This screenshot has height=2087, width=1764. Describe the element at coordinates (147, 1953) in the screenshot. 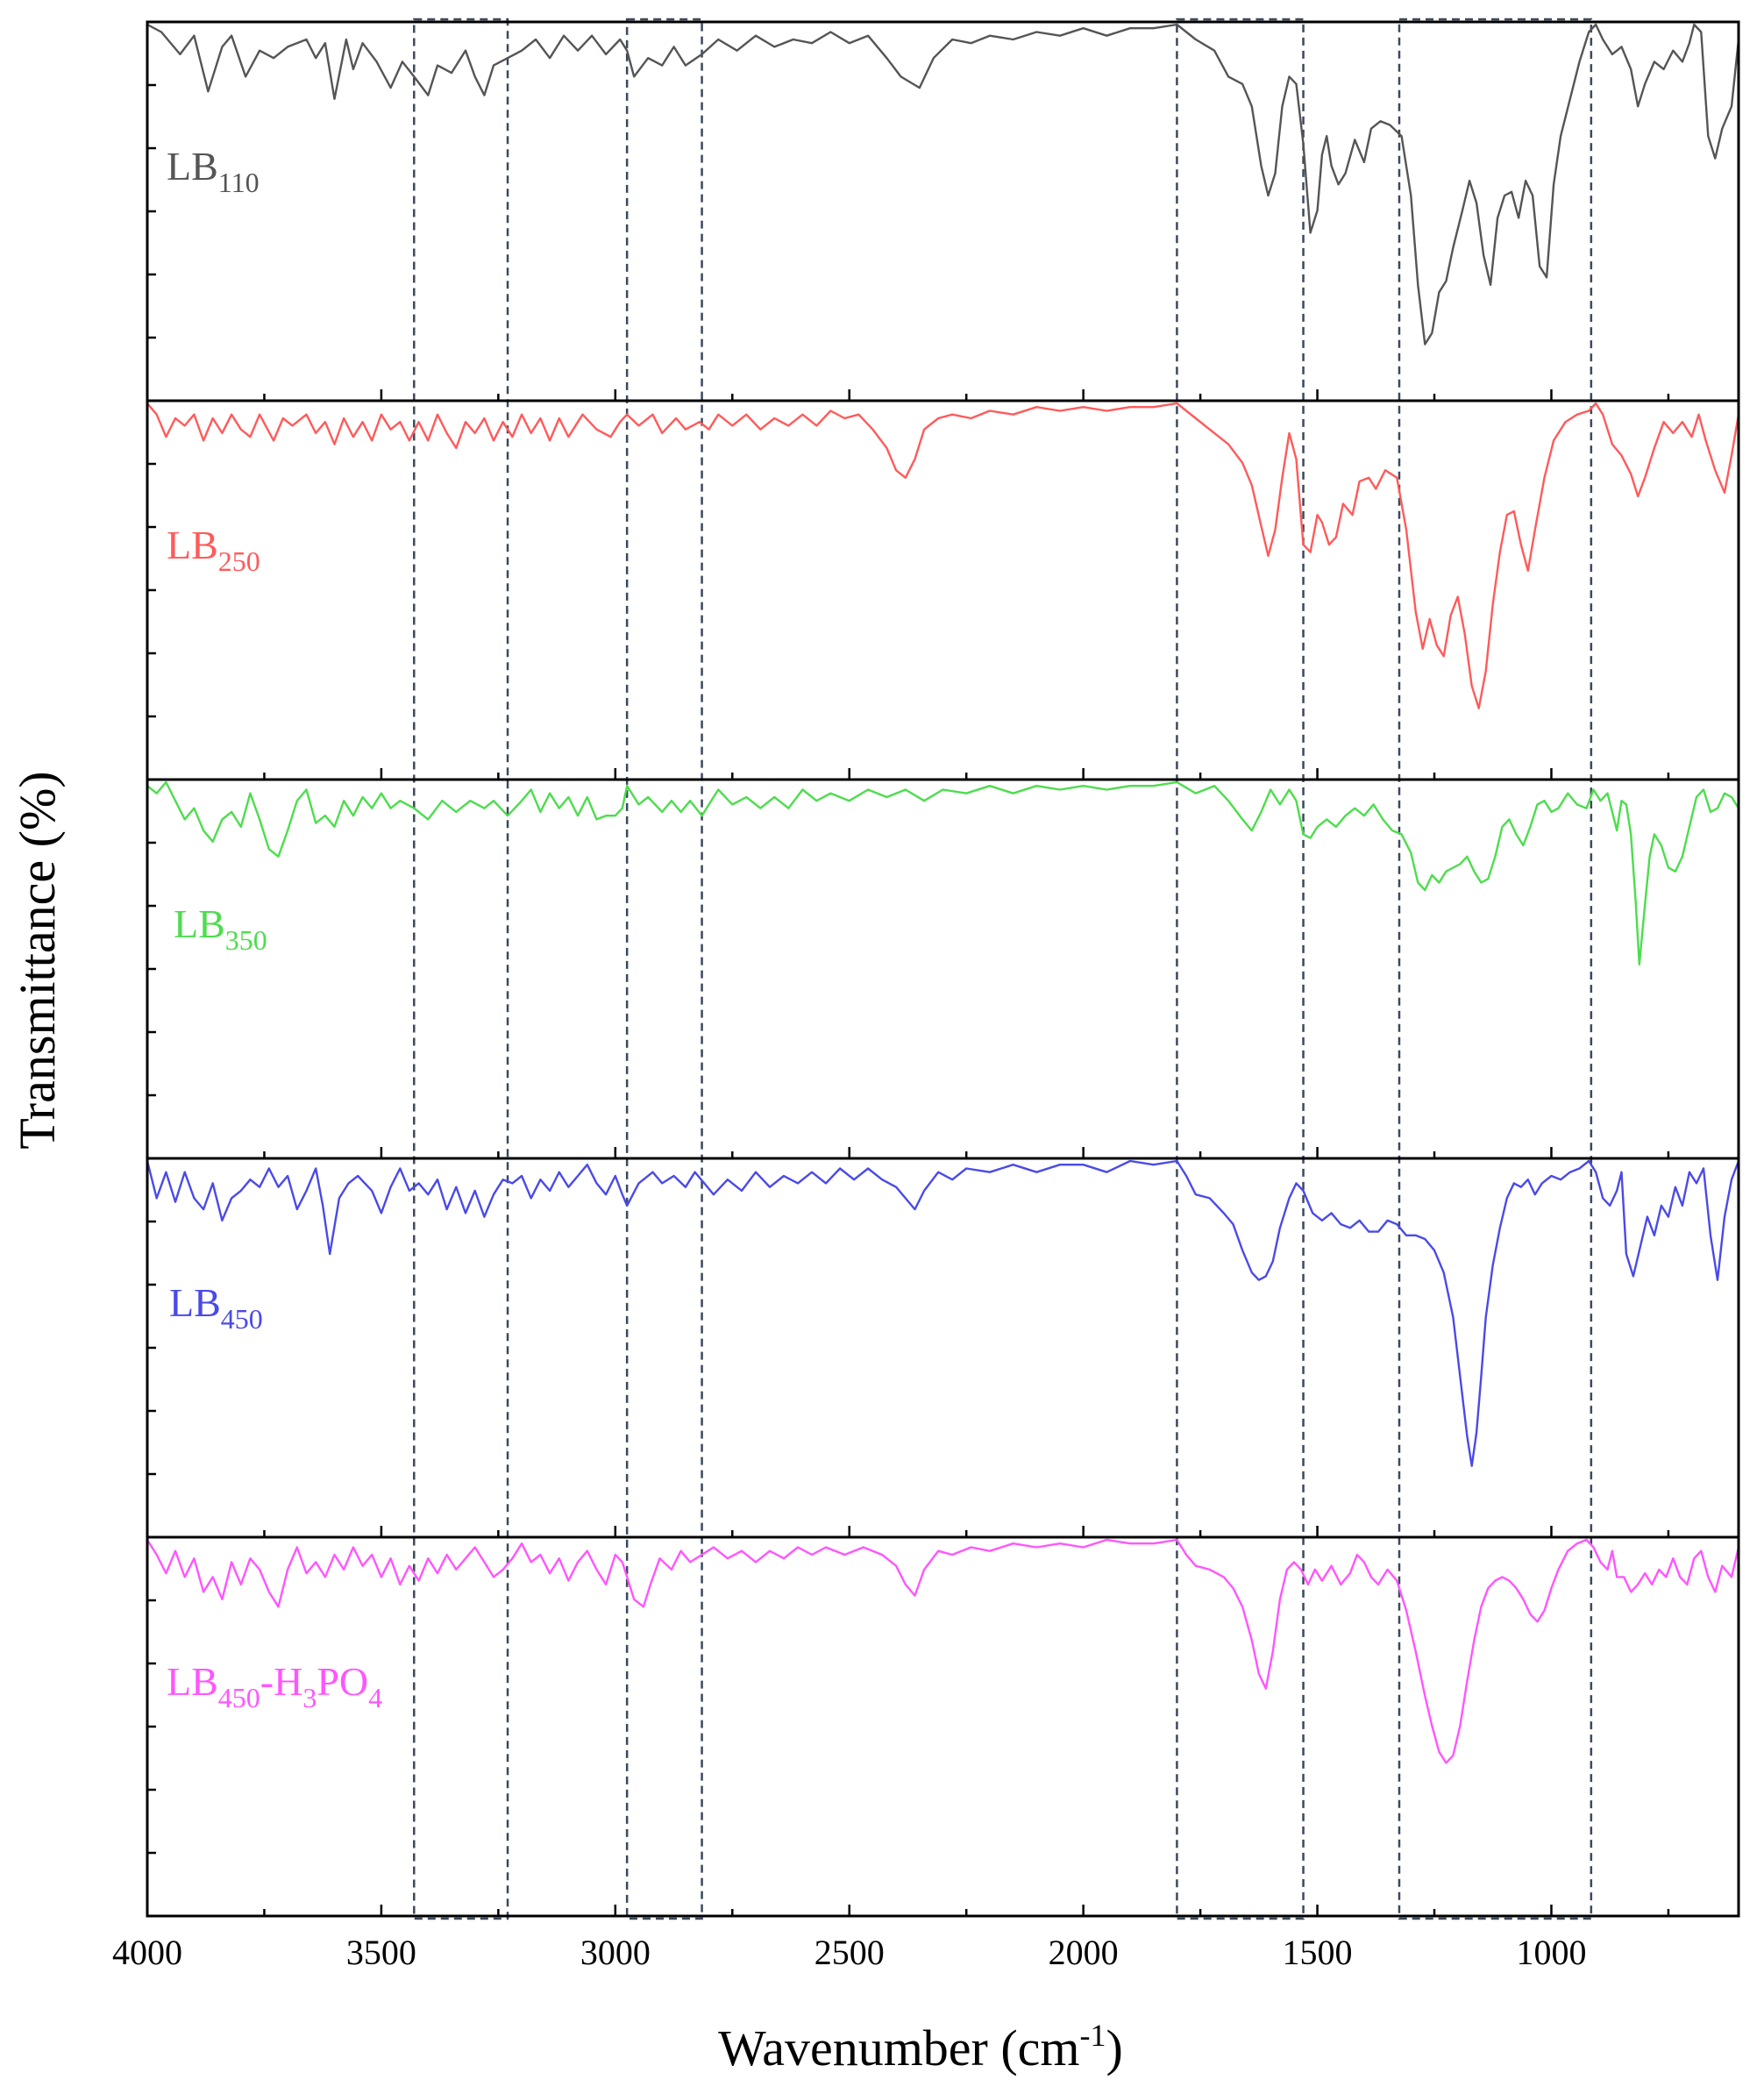

I see `x-tick-label-4000: 4000` at that location.